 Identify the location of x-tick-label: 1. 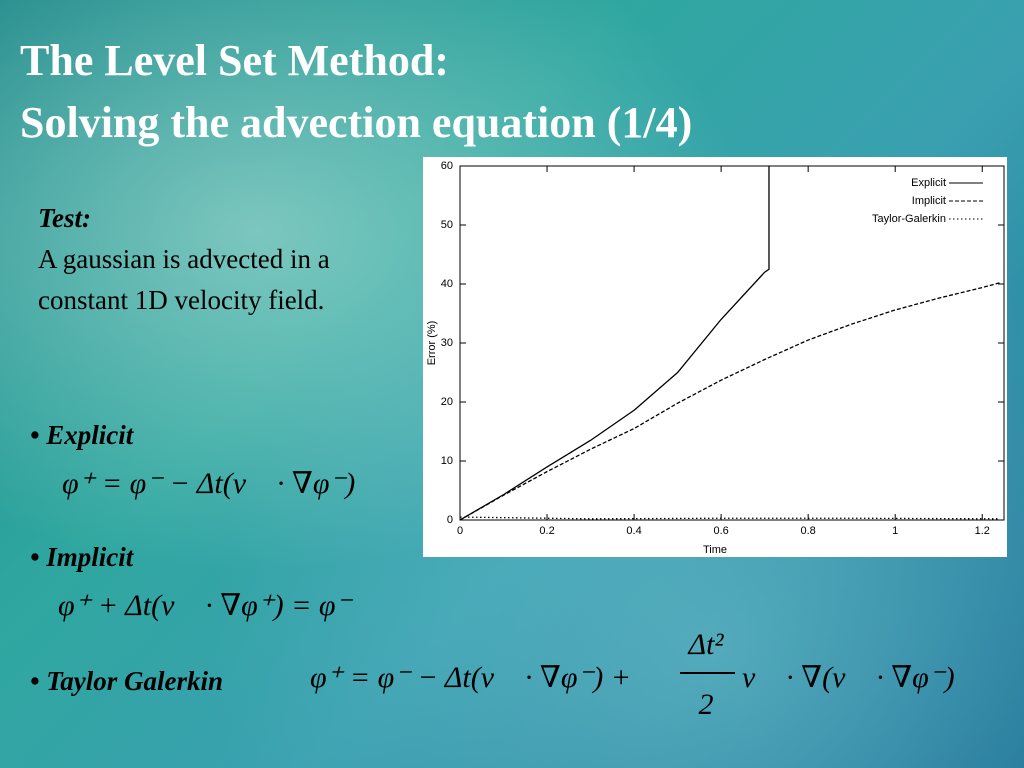
(895, 531).